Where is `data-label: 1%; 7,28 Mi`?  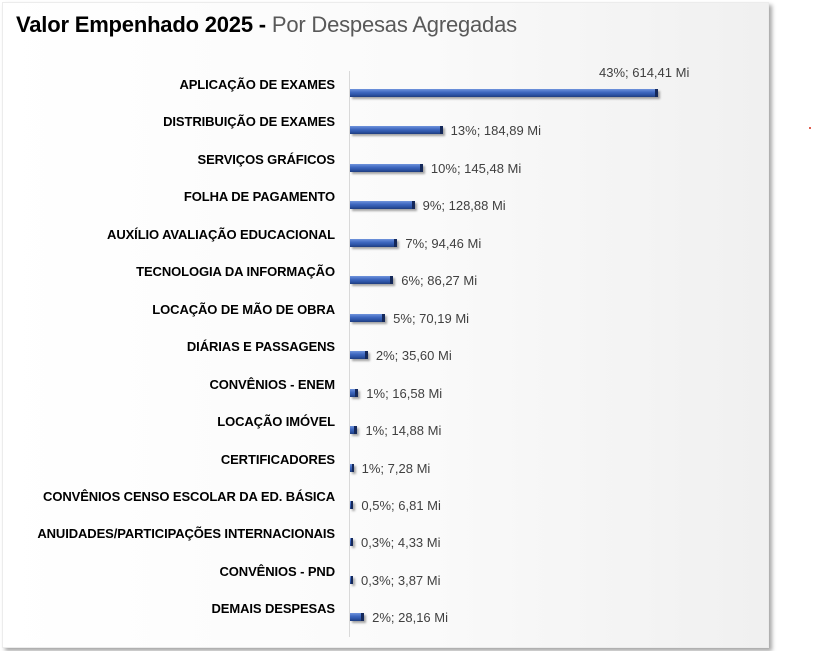
data-label: 1%; 7,28 Mi is located at coordinates (396, 468).